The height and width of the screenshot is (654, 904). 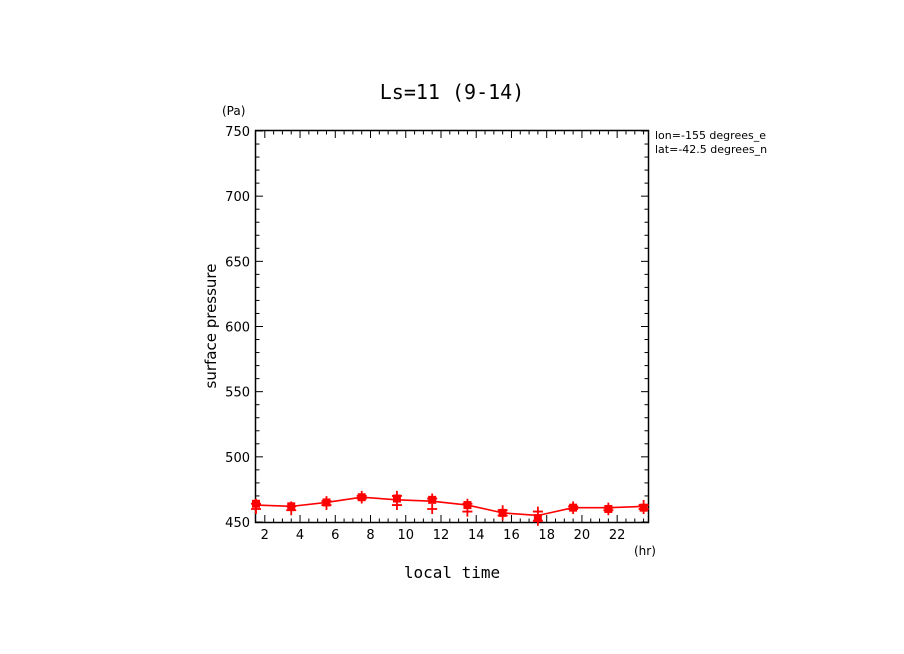 What do you see at coordinates (432, 508) in the screenshot?
I see `plus-marker` at bounding box center [432, 508].